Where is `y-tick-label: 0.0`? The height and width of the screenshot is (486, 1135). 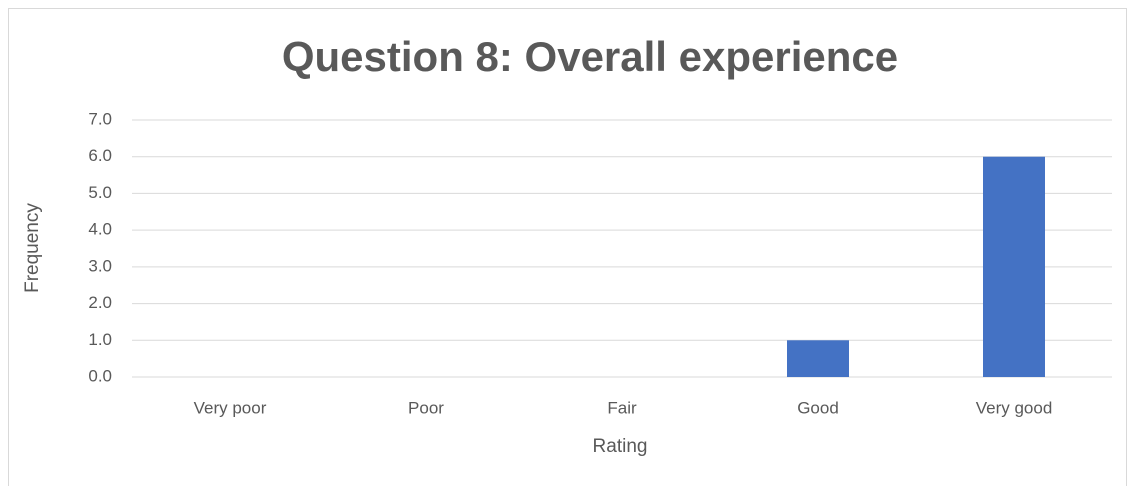
y-tick-label: 0.0 is located at coordinates (100, 375).